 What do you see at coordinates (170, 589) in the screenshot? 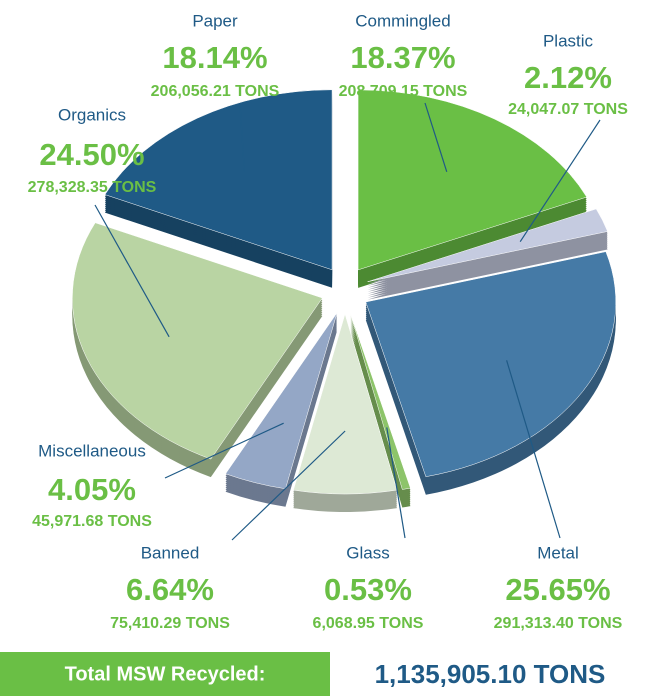
I see `slice-percent: 6.64%` at bounding box center [170, 589].